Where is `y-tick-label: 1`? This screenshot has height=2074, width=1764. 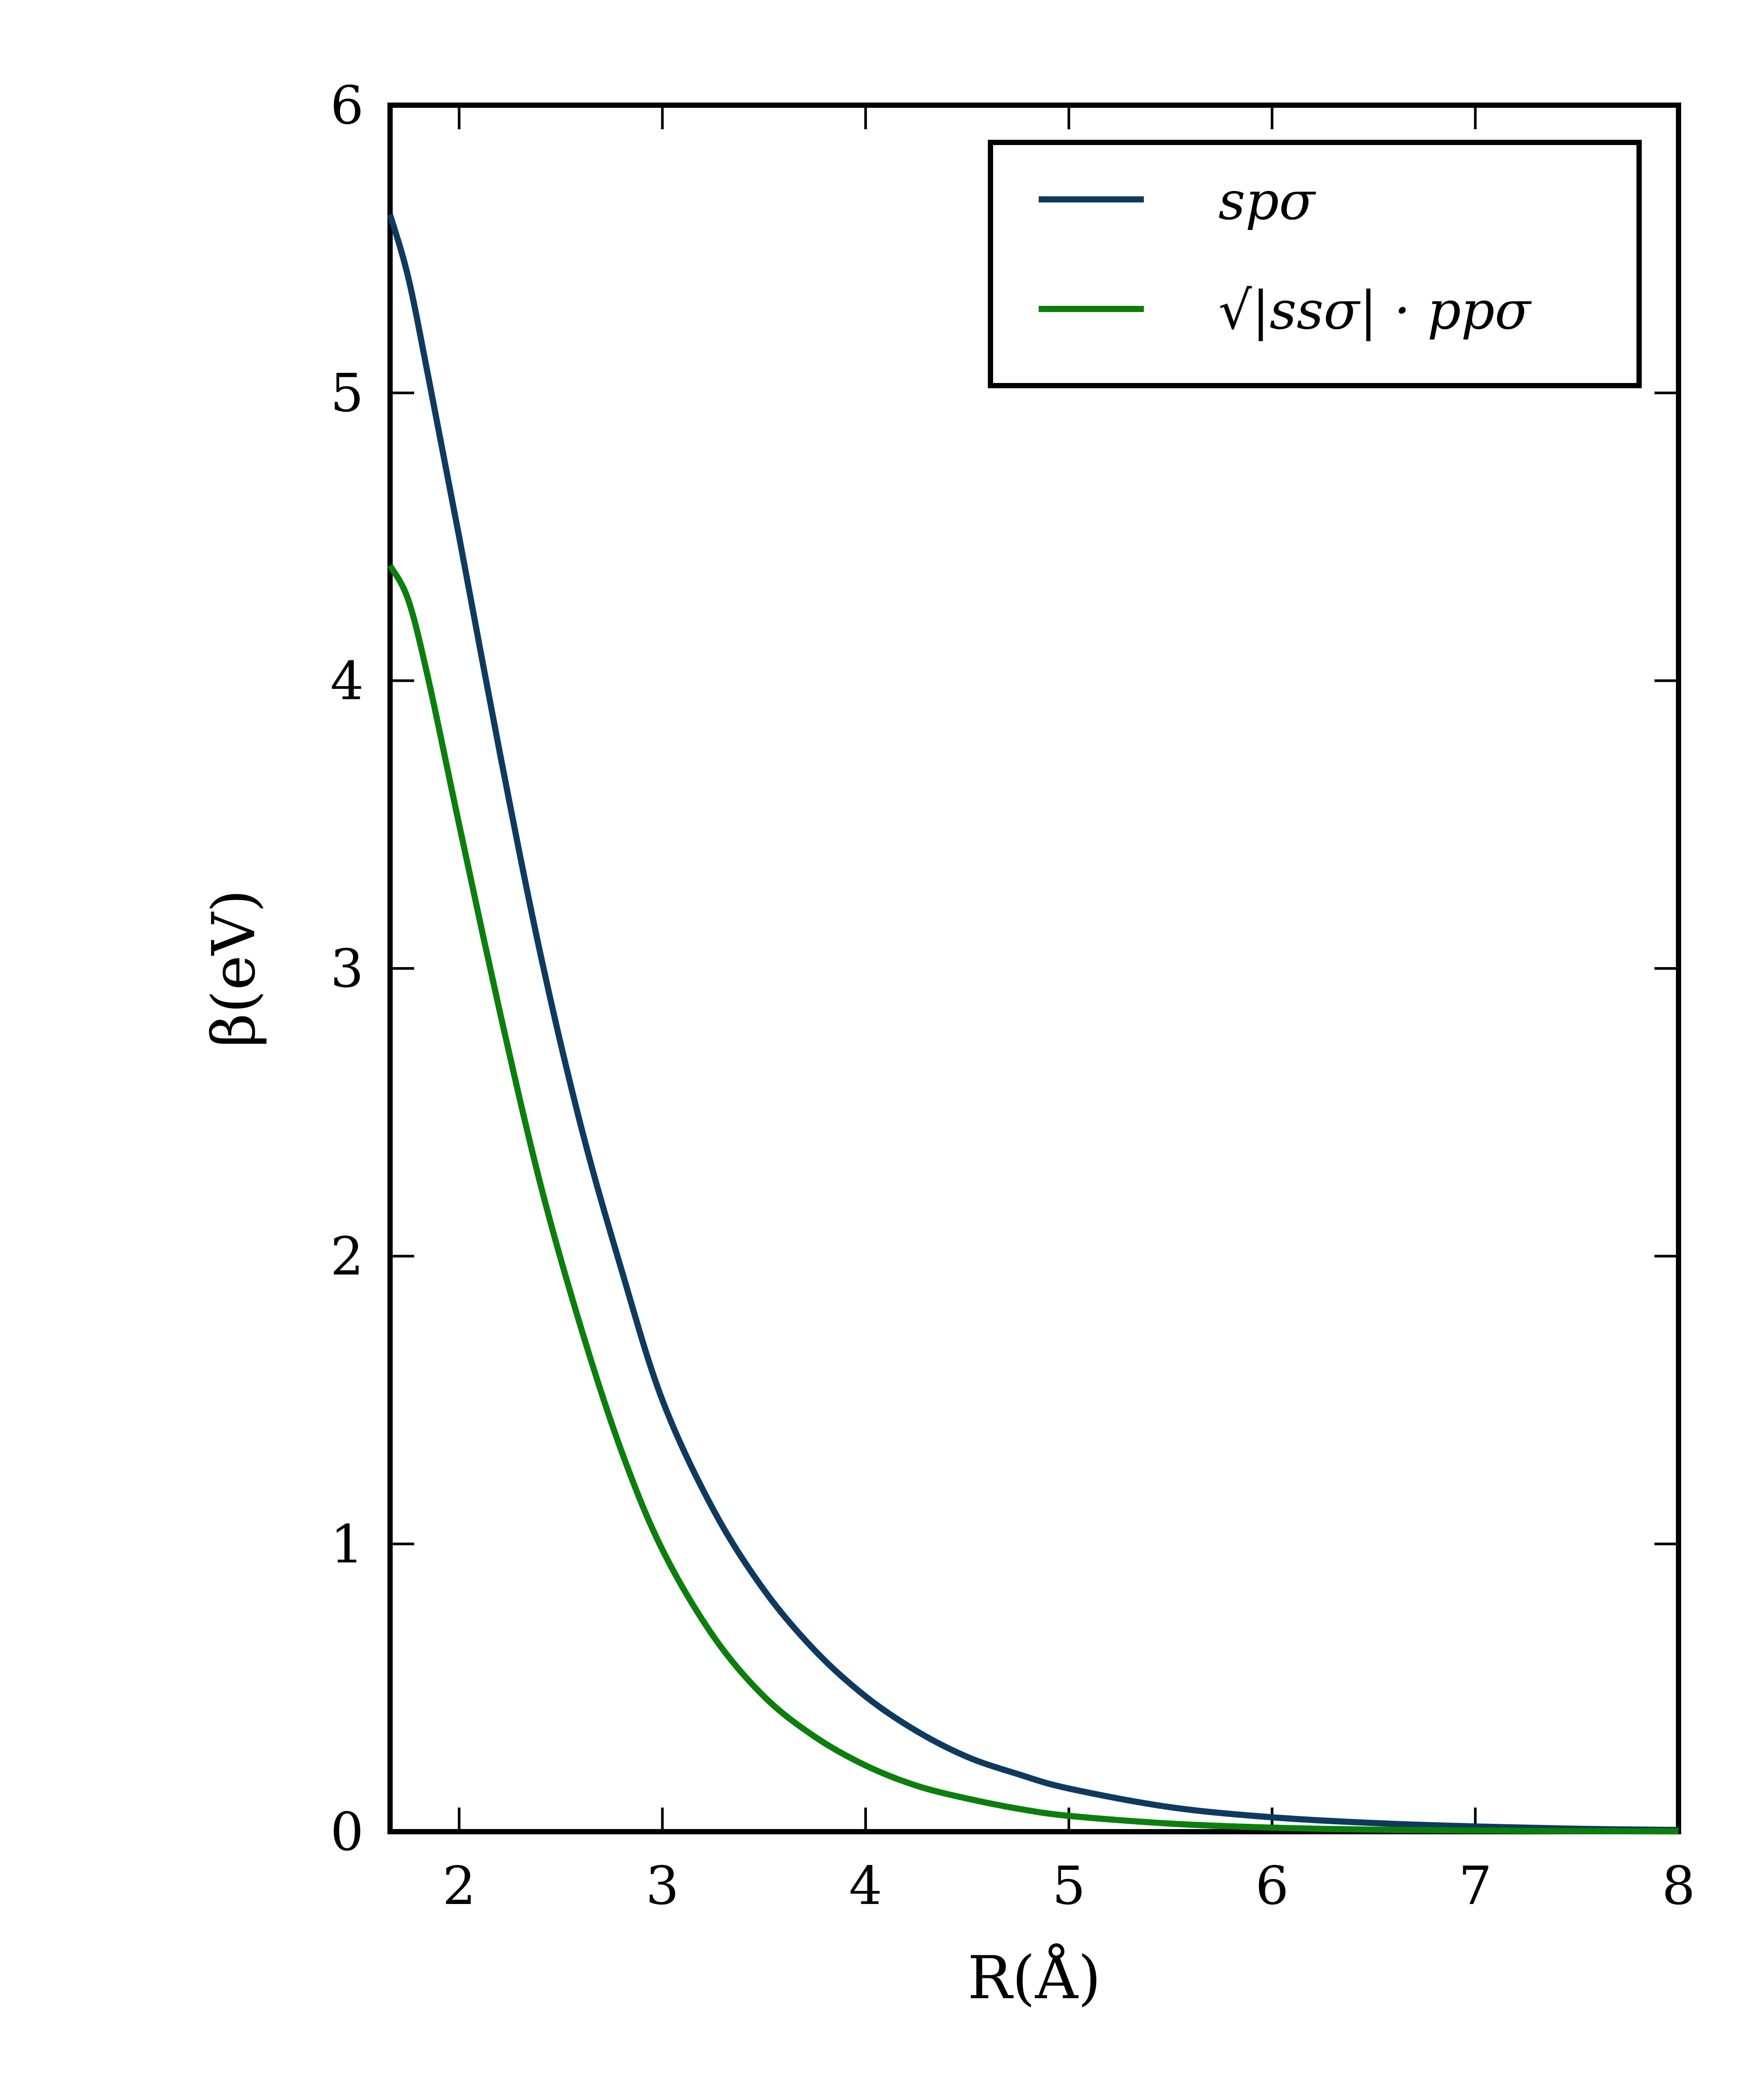
y-tick-label: 1 is located at coordinates (347, 1544).